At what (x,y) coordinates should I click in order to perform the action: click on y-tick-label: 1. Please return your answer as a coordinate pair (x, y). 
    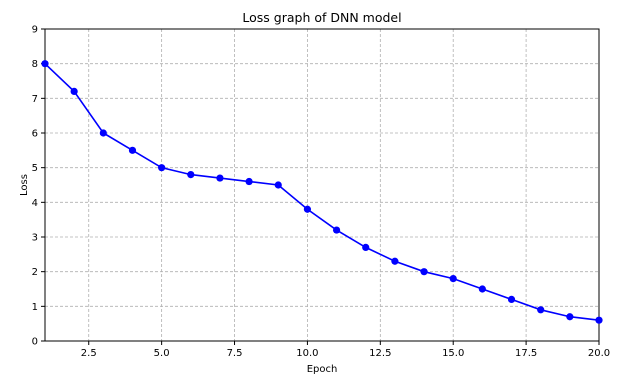
    Looking at the image, I should click on (35, 307).